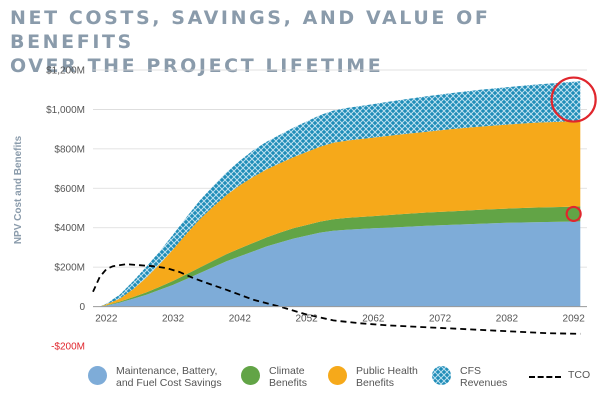 The width and height of the screenshot is (607, 411). What do you see at coordinates (69, 268) in the screenshot?
I see `y-tick-label: $200M` at bounding box center [69, 268].